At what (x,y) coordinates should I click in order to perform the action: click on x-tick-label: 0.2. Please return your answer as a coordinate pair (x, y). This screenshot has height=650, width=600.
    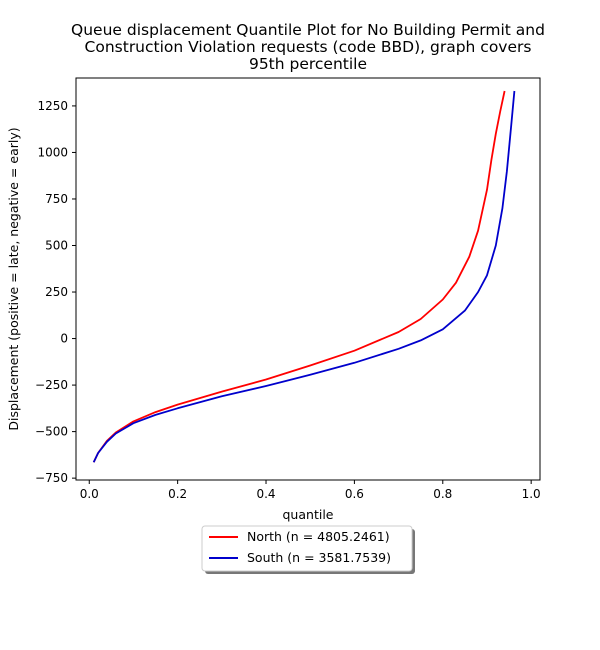
    Looking at the image, I should click on (177, 494).